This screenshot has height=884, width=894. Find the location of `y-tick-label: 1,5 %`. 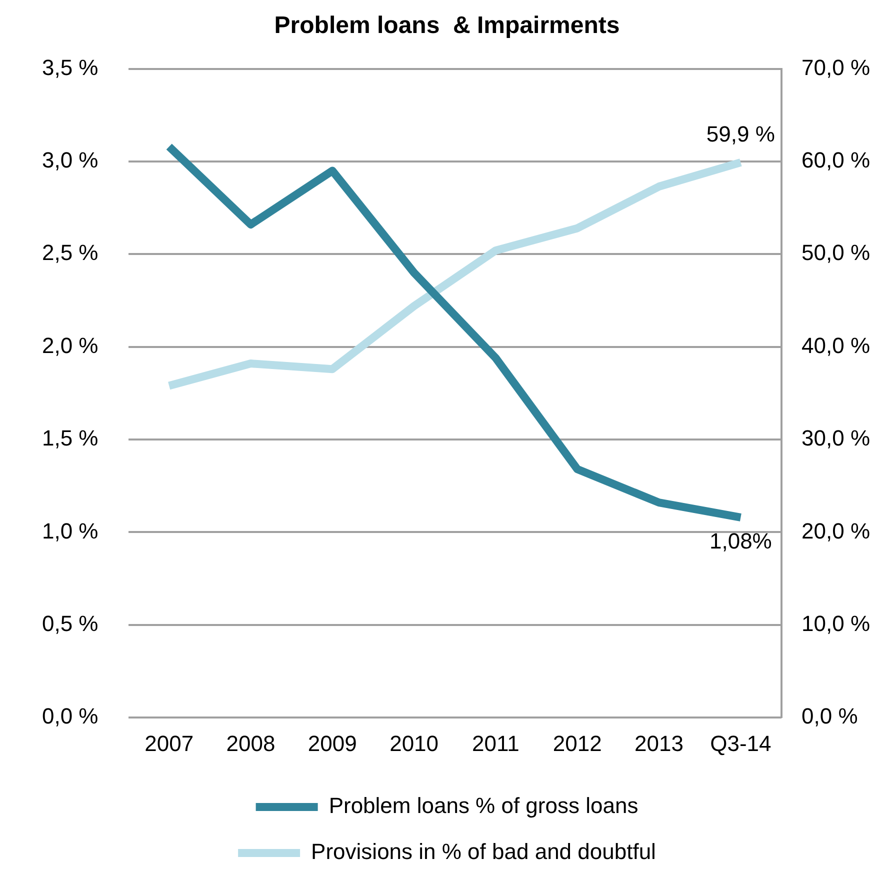

y-tick-label: 1,5 % is located at coordinates (70, 438).